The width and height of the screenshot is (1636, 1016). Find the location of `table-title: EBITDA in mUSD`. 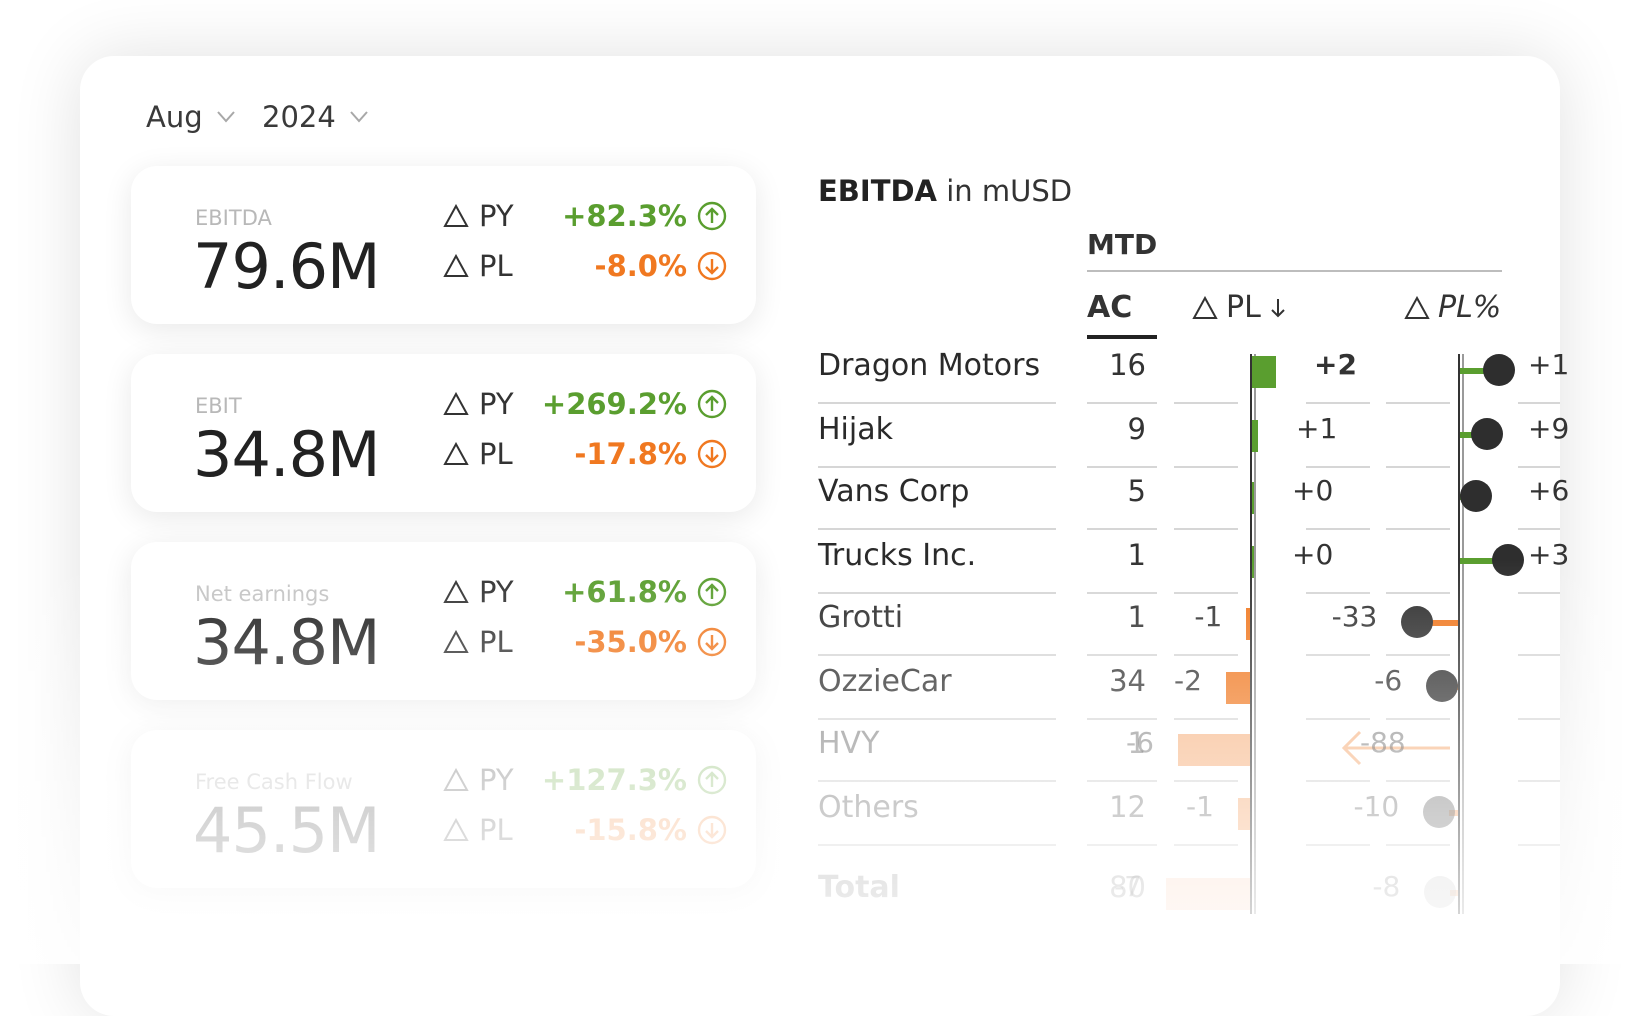

table-title: EBITDA in mUSD is located at coordinates (945, 191).